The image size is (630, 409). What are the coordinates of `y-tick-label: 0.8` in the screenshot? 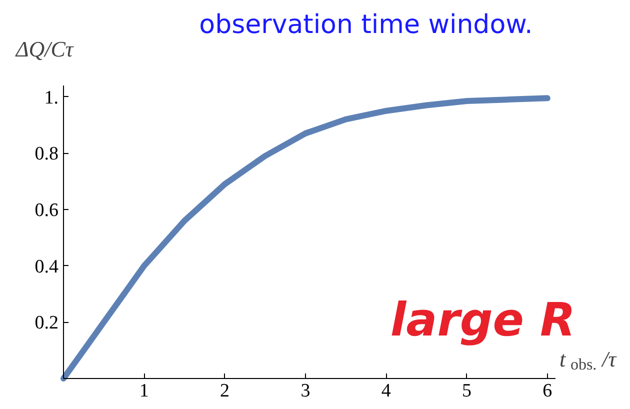 It's located at (46, 154).